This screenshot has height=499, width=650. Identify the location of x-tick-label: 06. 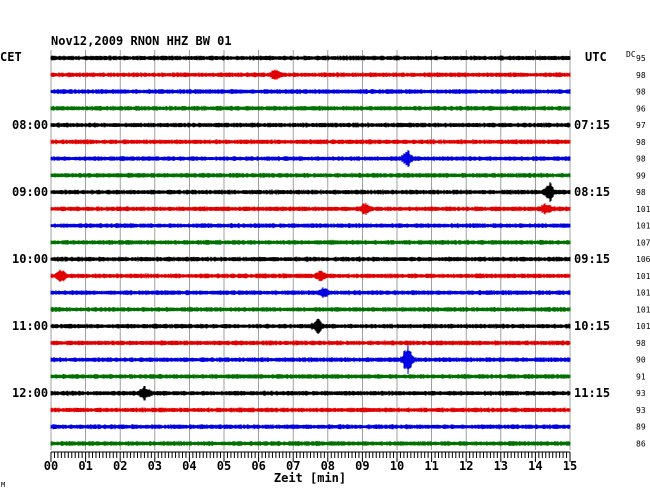
(258, 466).